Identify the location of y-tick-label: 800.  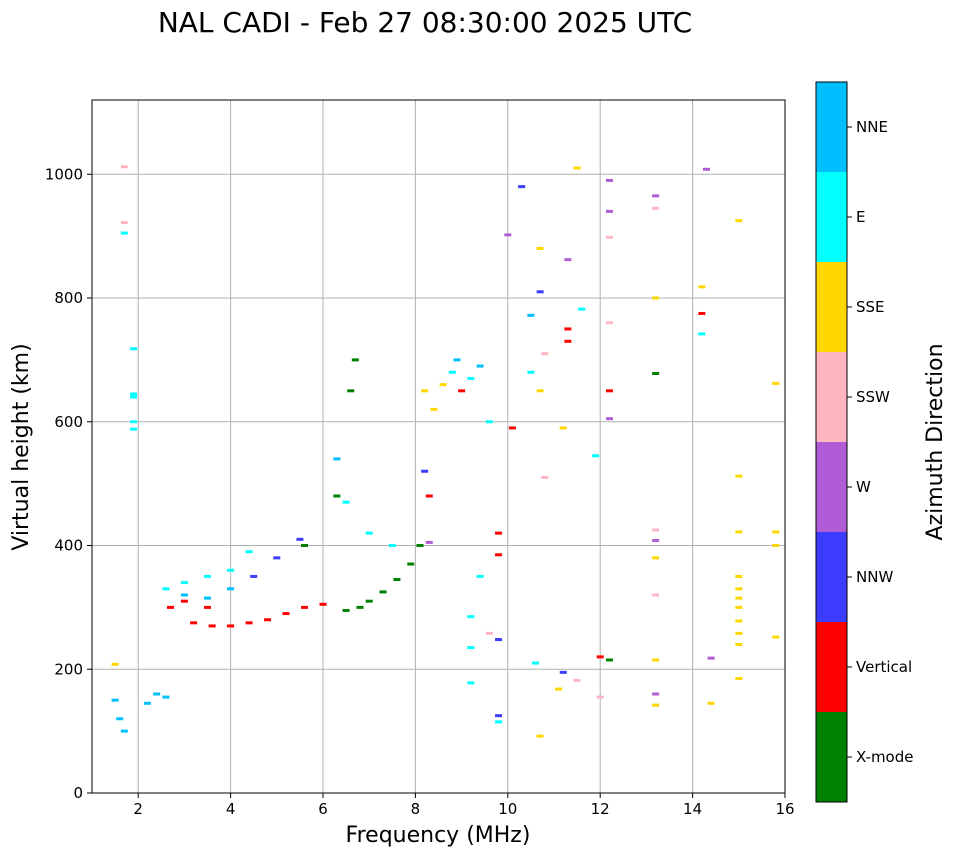
(68, 298).